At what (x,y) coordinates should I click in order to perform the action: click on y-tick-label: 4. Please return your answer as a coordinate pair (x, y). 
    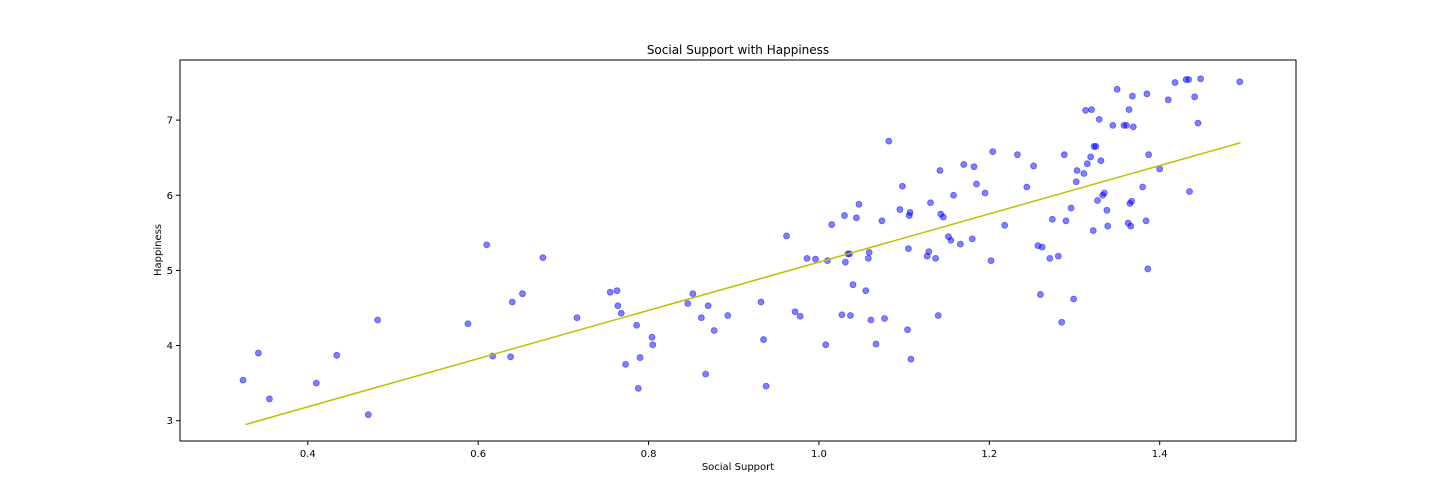
    Looking at the image, I should click on (170, 346).